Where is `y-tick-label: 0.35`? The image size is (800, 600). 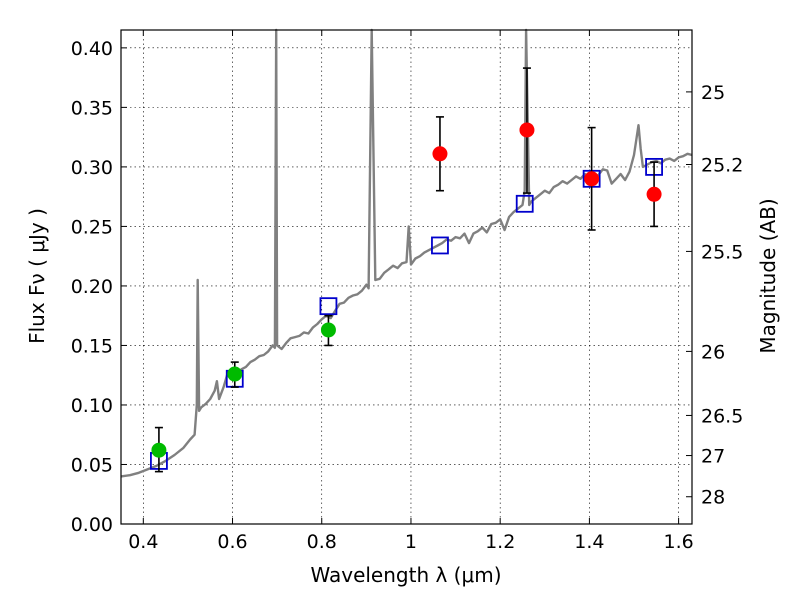 y-tick-label: 0.35 is located at coordinates (92, 108).